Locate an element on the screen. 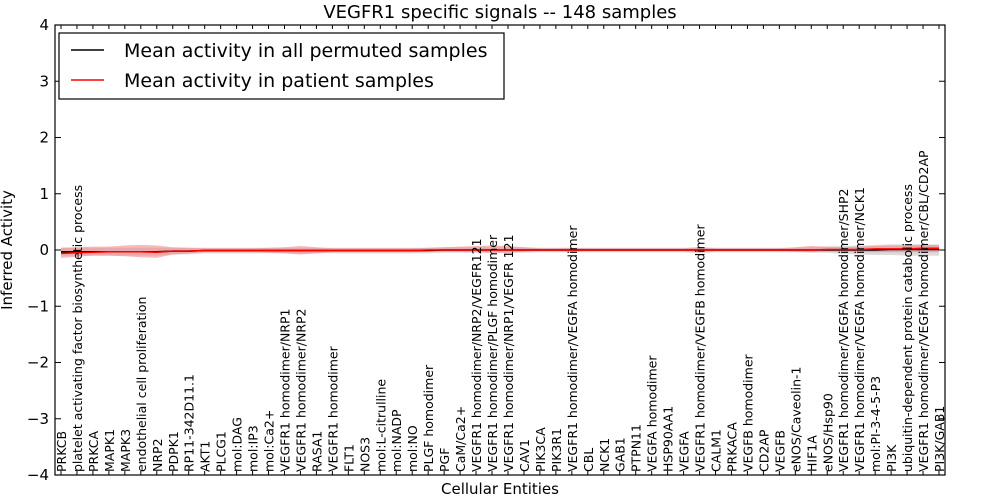 The width and height of the screenshot is (1000, 500). category-label: PRKCA is located at coordinates (93, 451).